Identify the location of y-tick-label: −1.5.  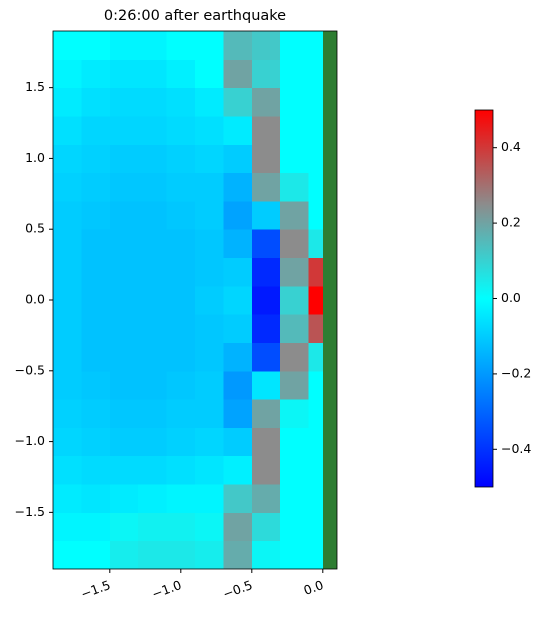
(30, 511).